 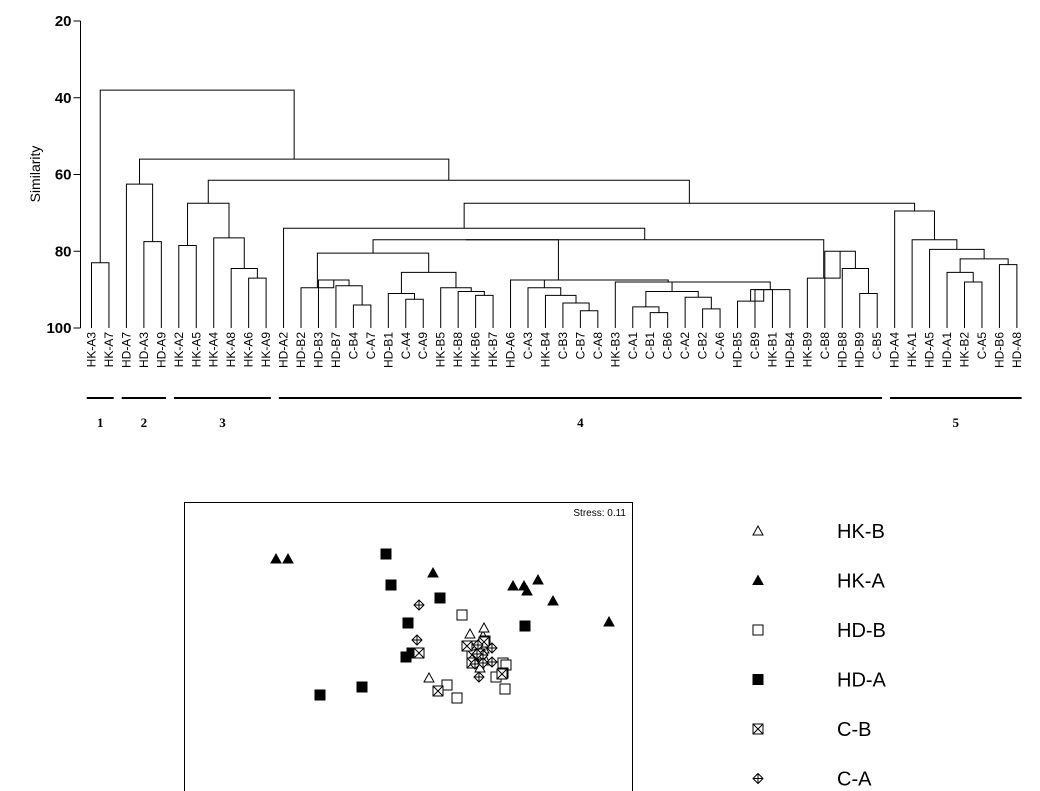 I want to click on leaf-label: HK-A6, so click(x=249, y=350).